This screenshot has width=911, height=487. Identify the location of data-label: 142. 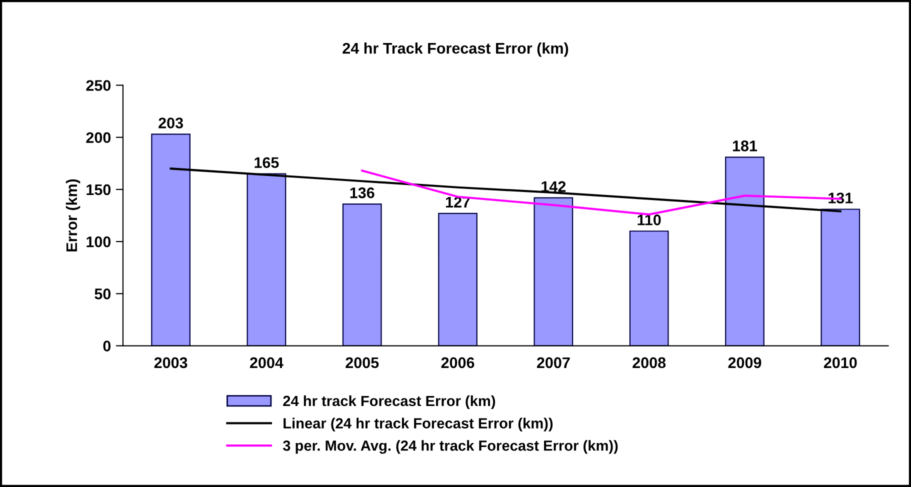
(554, 186).